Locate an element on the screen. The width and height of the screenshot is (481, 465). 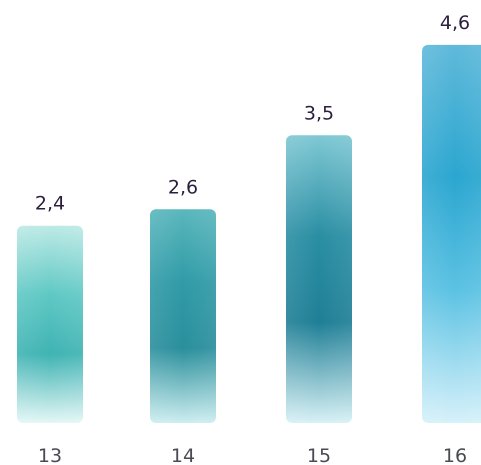
value-label-14: 2,6 is located at coordinates (183, 187).